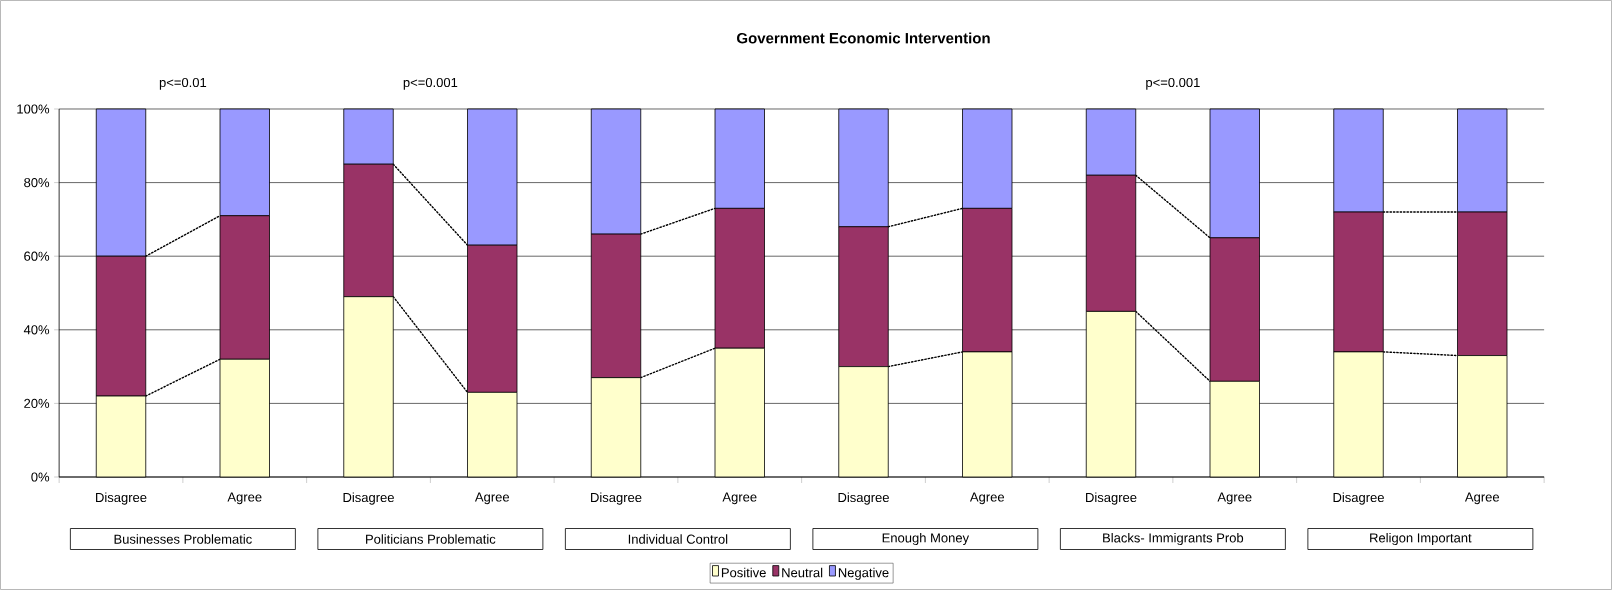 The image size is (1612, 590). I want to click on text: Businesses Problematic, so click(183, 539).